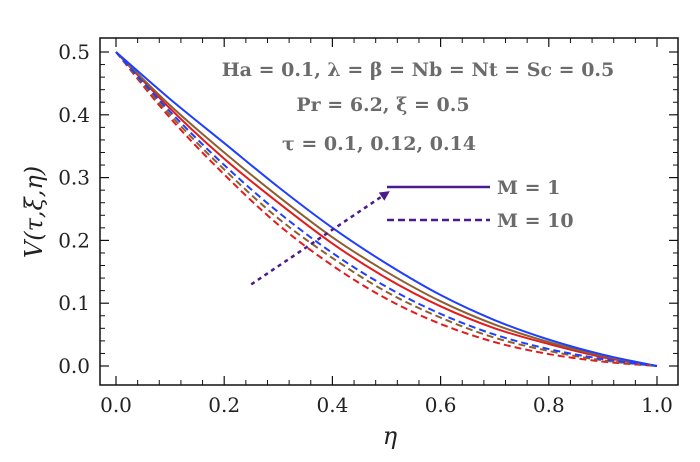 Image resolution: width=700 pixels, height=462 pixels. I want to click on annotation-tau: τ = 0.1, 0.12, 0.14, so click(379, 144).